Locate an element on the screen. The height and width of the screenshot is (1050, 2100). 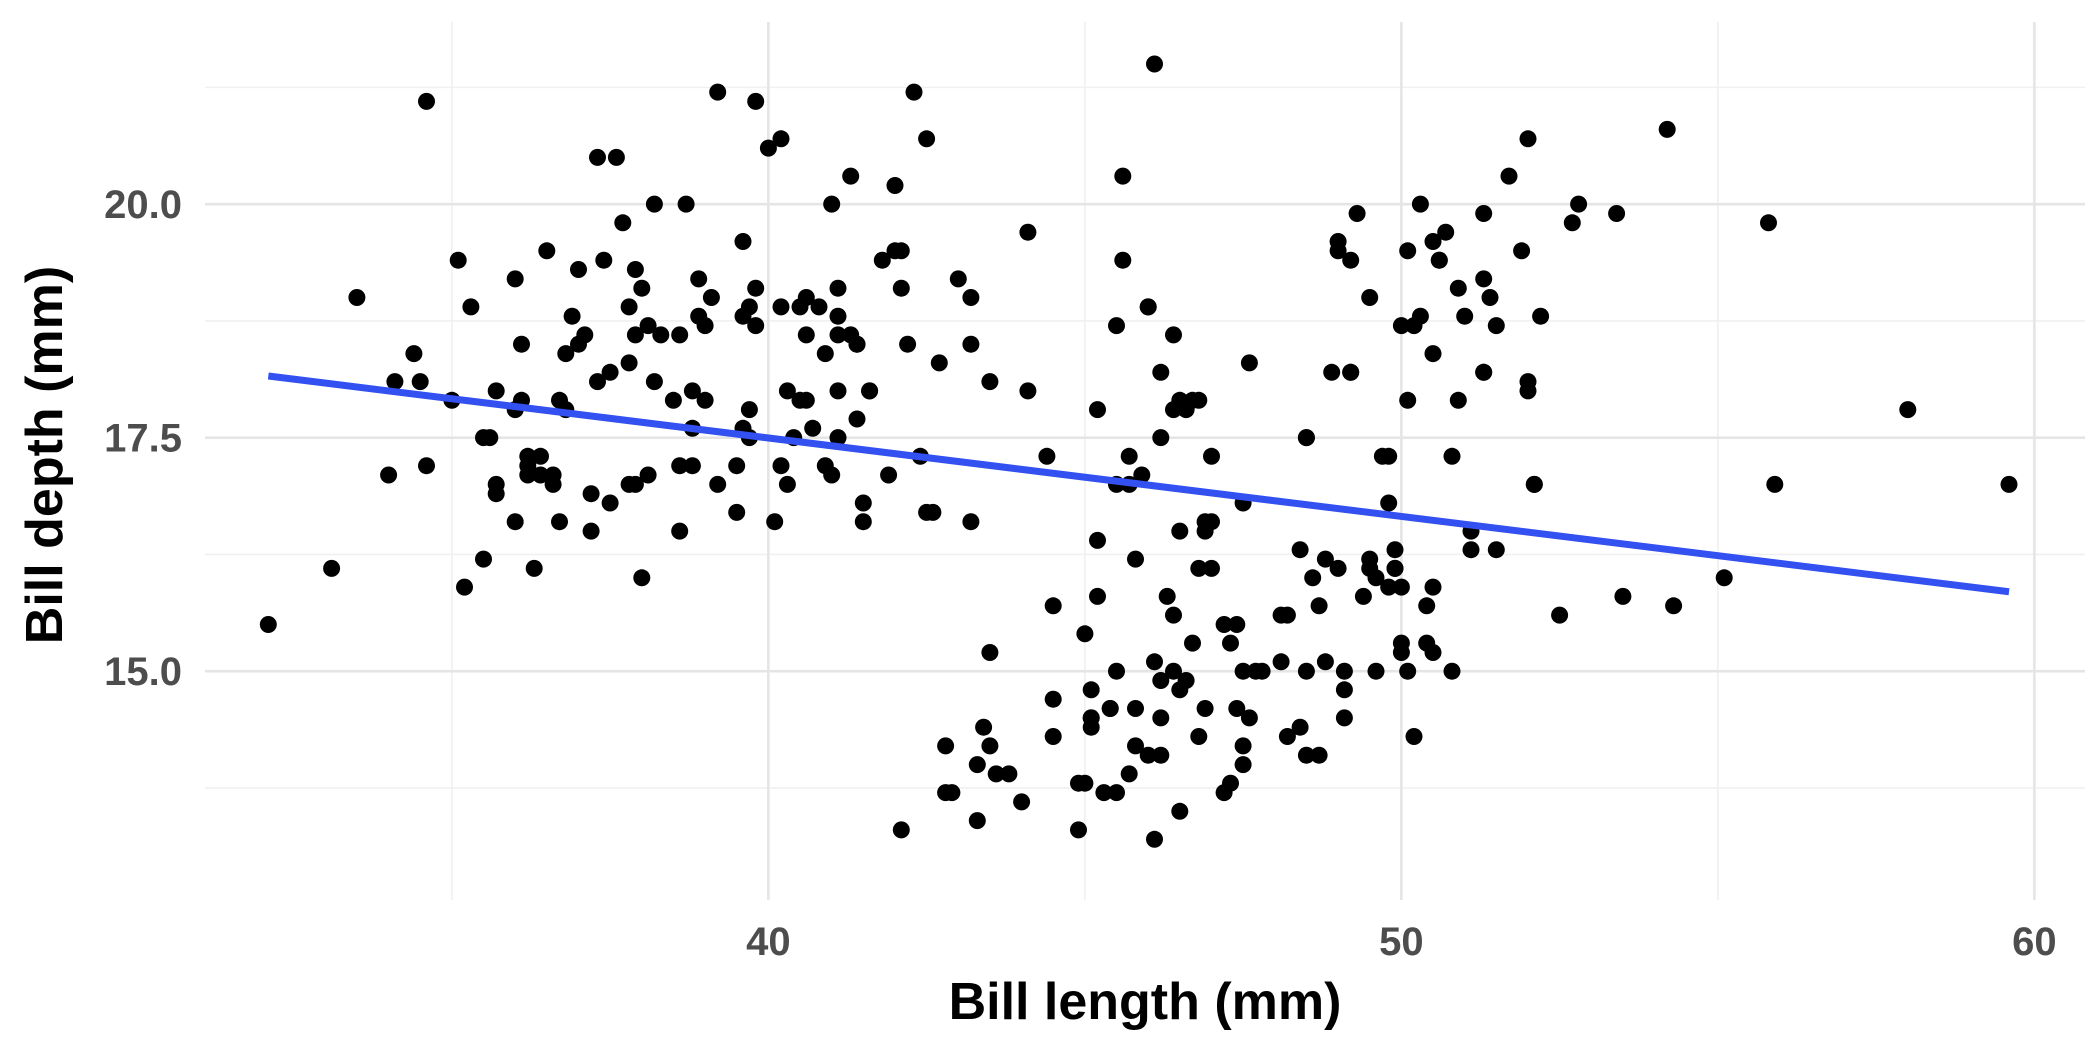
y-tick-label: 15.0 is located at coordinates (143, 672).